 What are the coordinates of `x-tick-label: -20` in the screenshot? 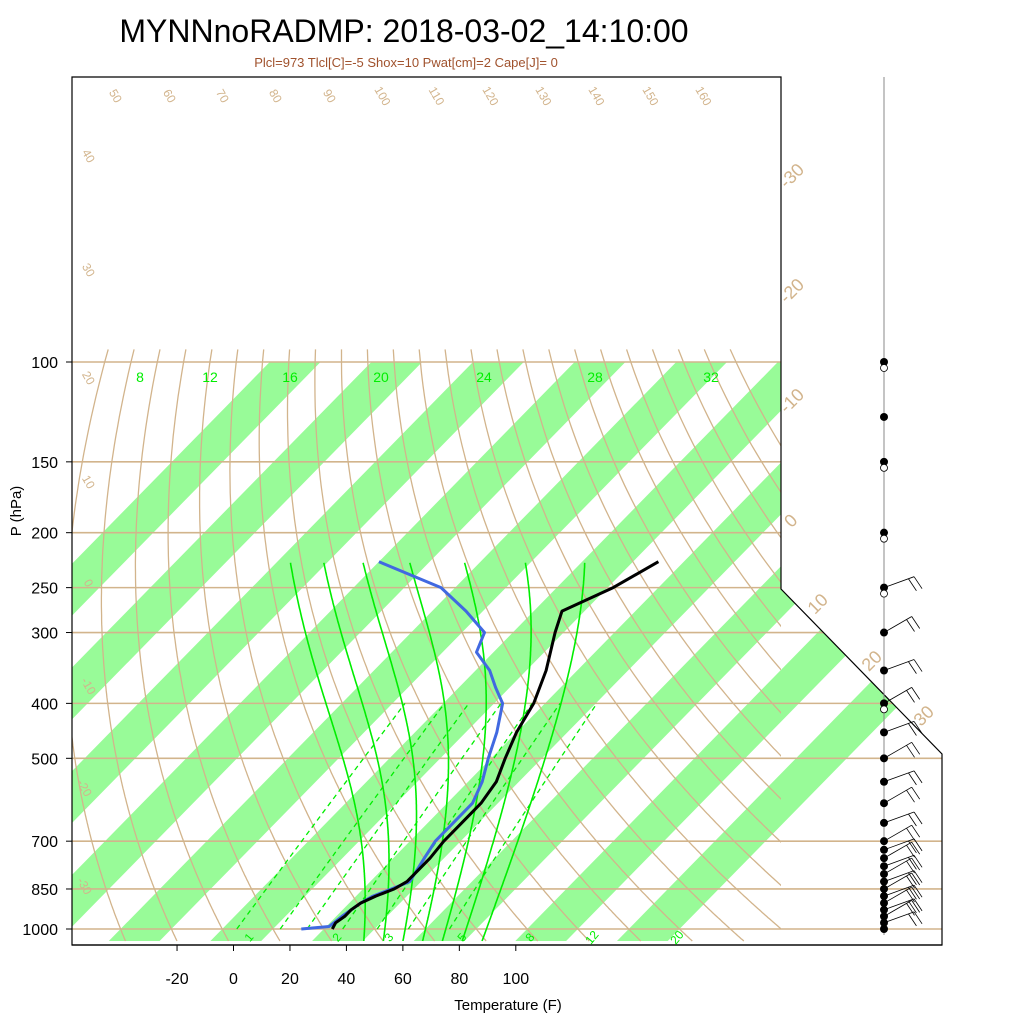 It's located at (176, 979).